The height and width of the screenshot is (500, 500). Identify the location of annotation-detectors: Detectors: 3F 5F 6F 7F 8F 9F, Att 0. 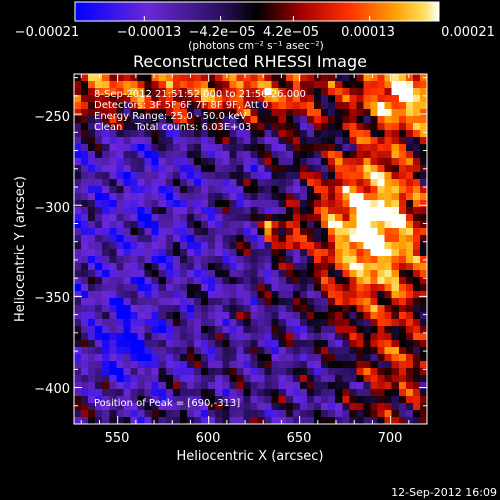
(181, 105).